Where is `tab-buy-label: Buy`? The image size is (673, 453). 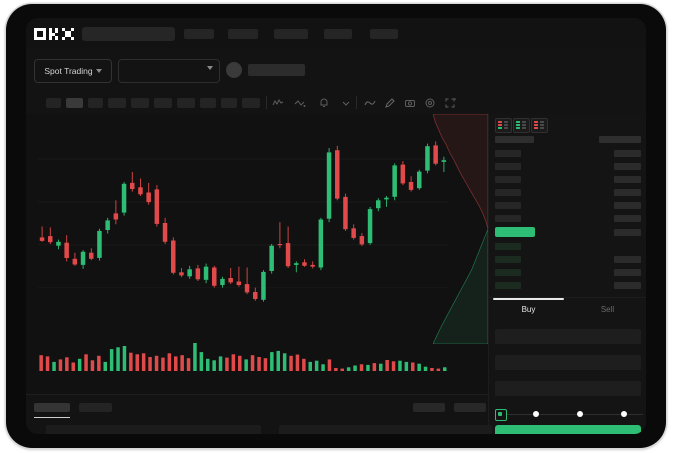 tab-buy-label: Buy is located at coordinates (528, 309).